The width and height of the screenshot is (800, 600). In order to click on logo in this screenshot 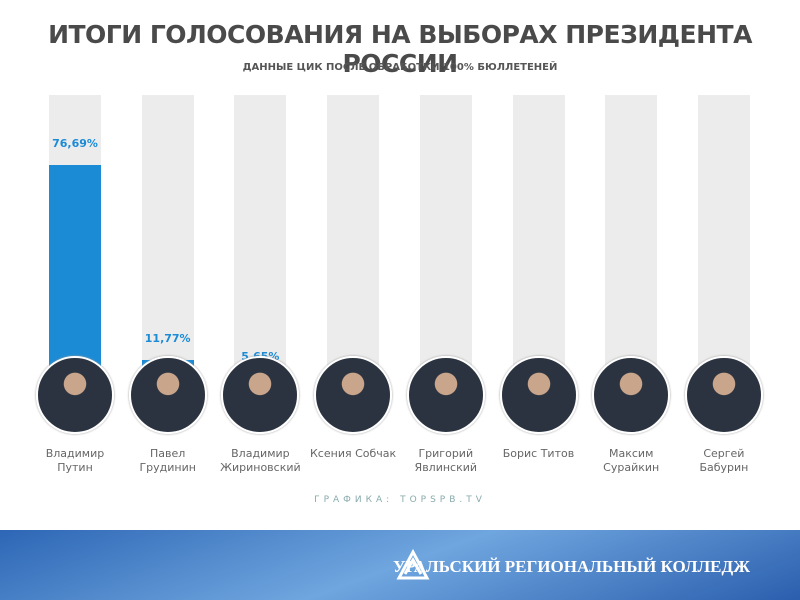, I will do `click(413, 564)`.